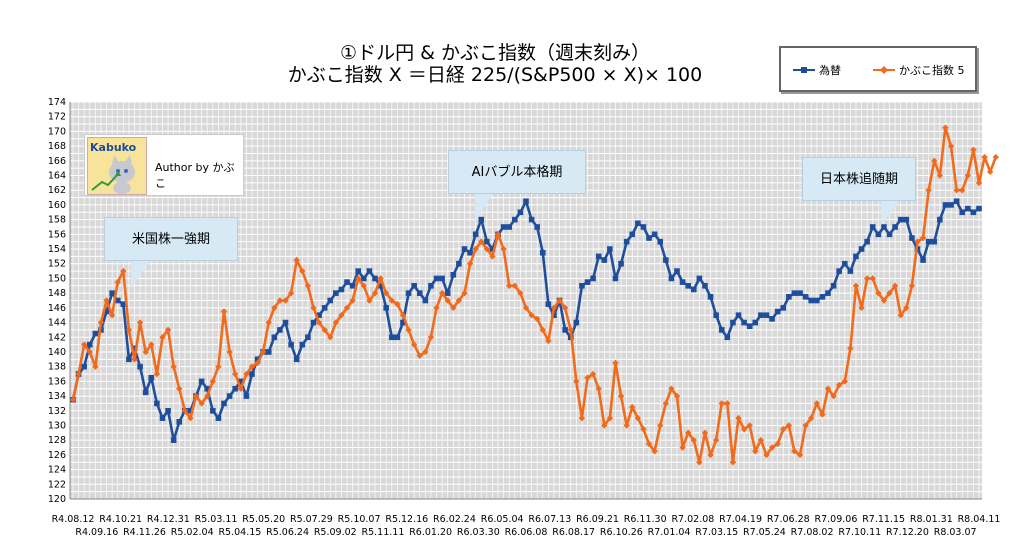  What do you see at coordinates (57, 499) in the screenshot?
I see `y-tick-label: 120` at bounding box center [57, 499].